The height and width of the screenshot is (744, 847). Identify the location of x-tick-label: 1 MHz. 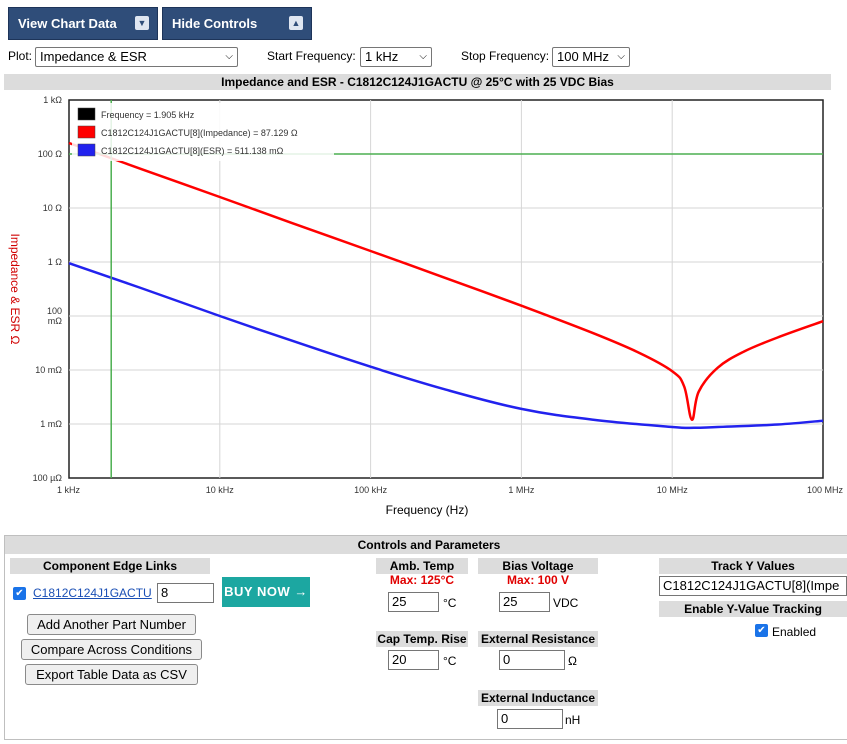
(521, 490).